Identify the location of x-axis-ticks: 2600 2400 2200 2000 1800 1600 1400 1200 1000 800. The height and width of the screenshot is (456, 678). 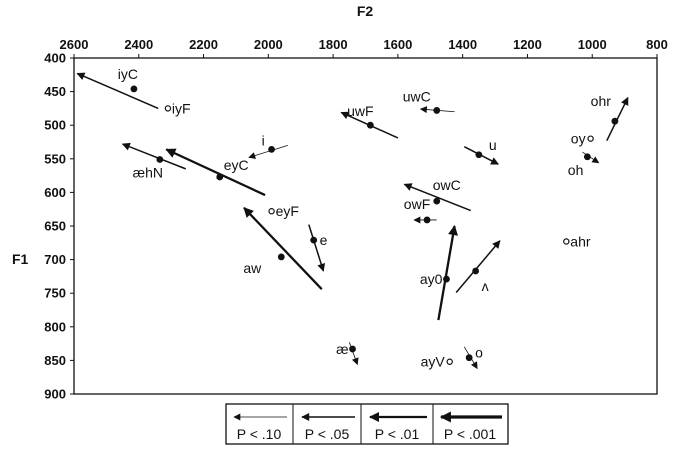
(364, 47).